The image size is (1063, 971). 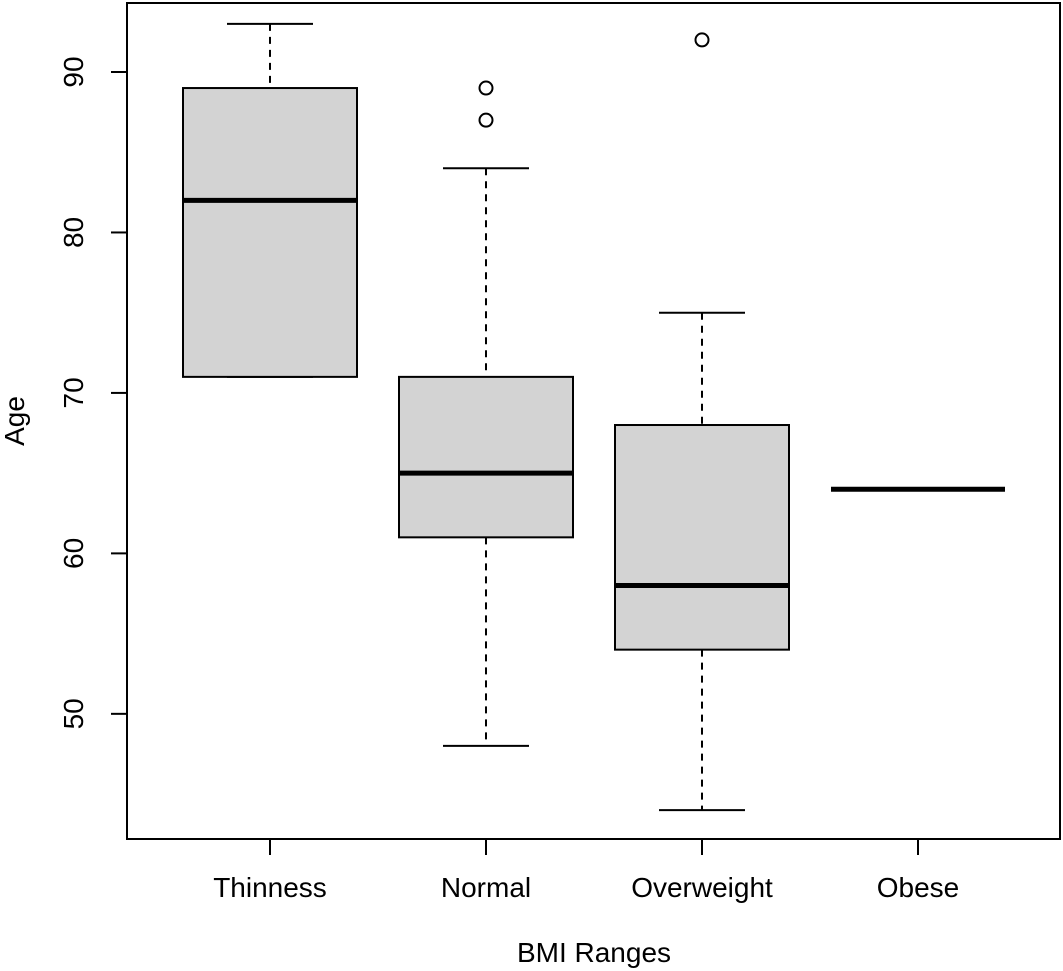 I want to click on y-tick-label: 80, so click(x=73, y=232).